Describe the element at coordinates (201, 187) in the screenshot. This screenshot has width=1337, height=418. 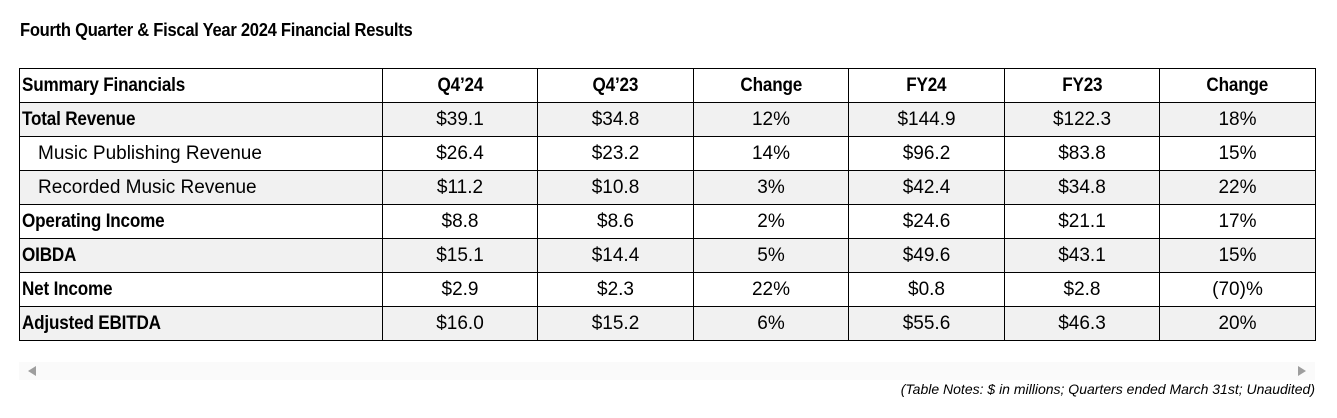
I see `row-label: Recorded Music Revenue` at that location.